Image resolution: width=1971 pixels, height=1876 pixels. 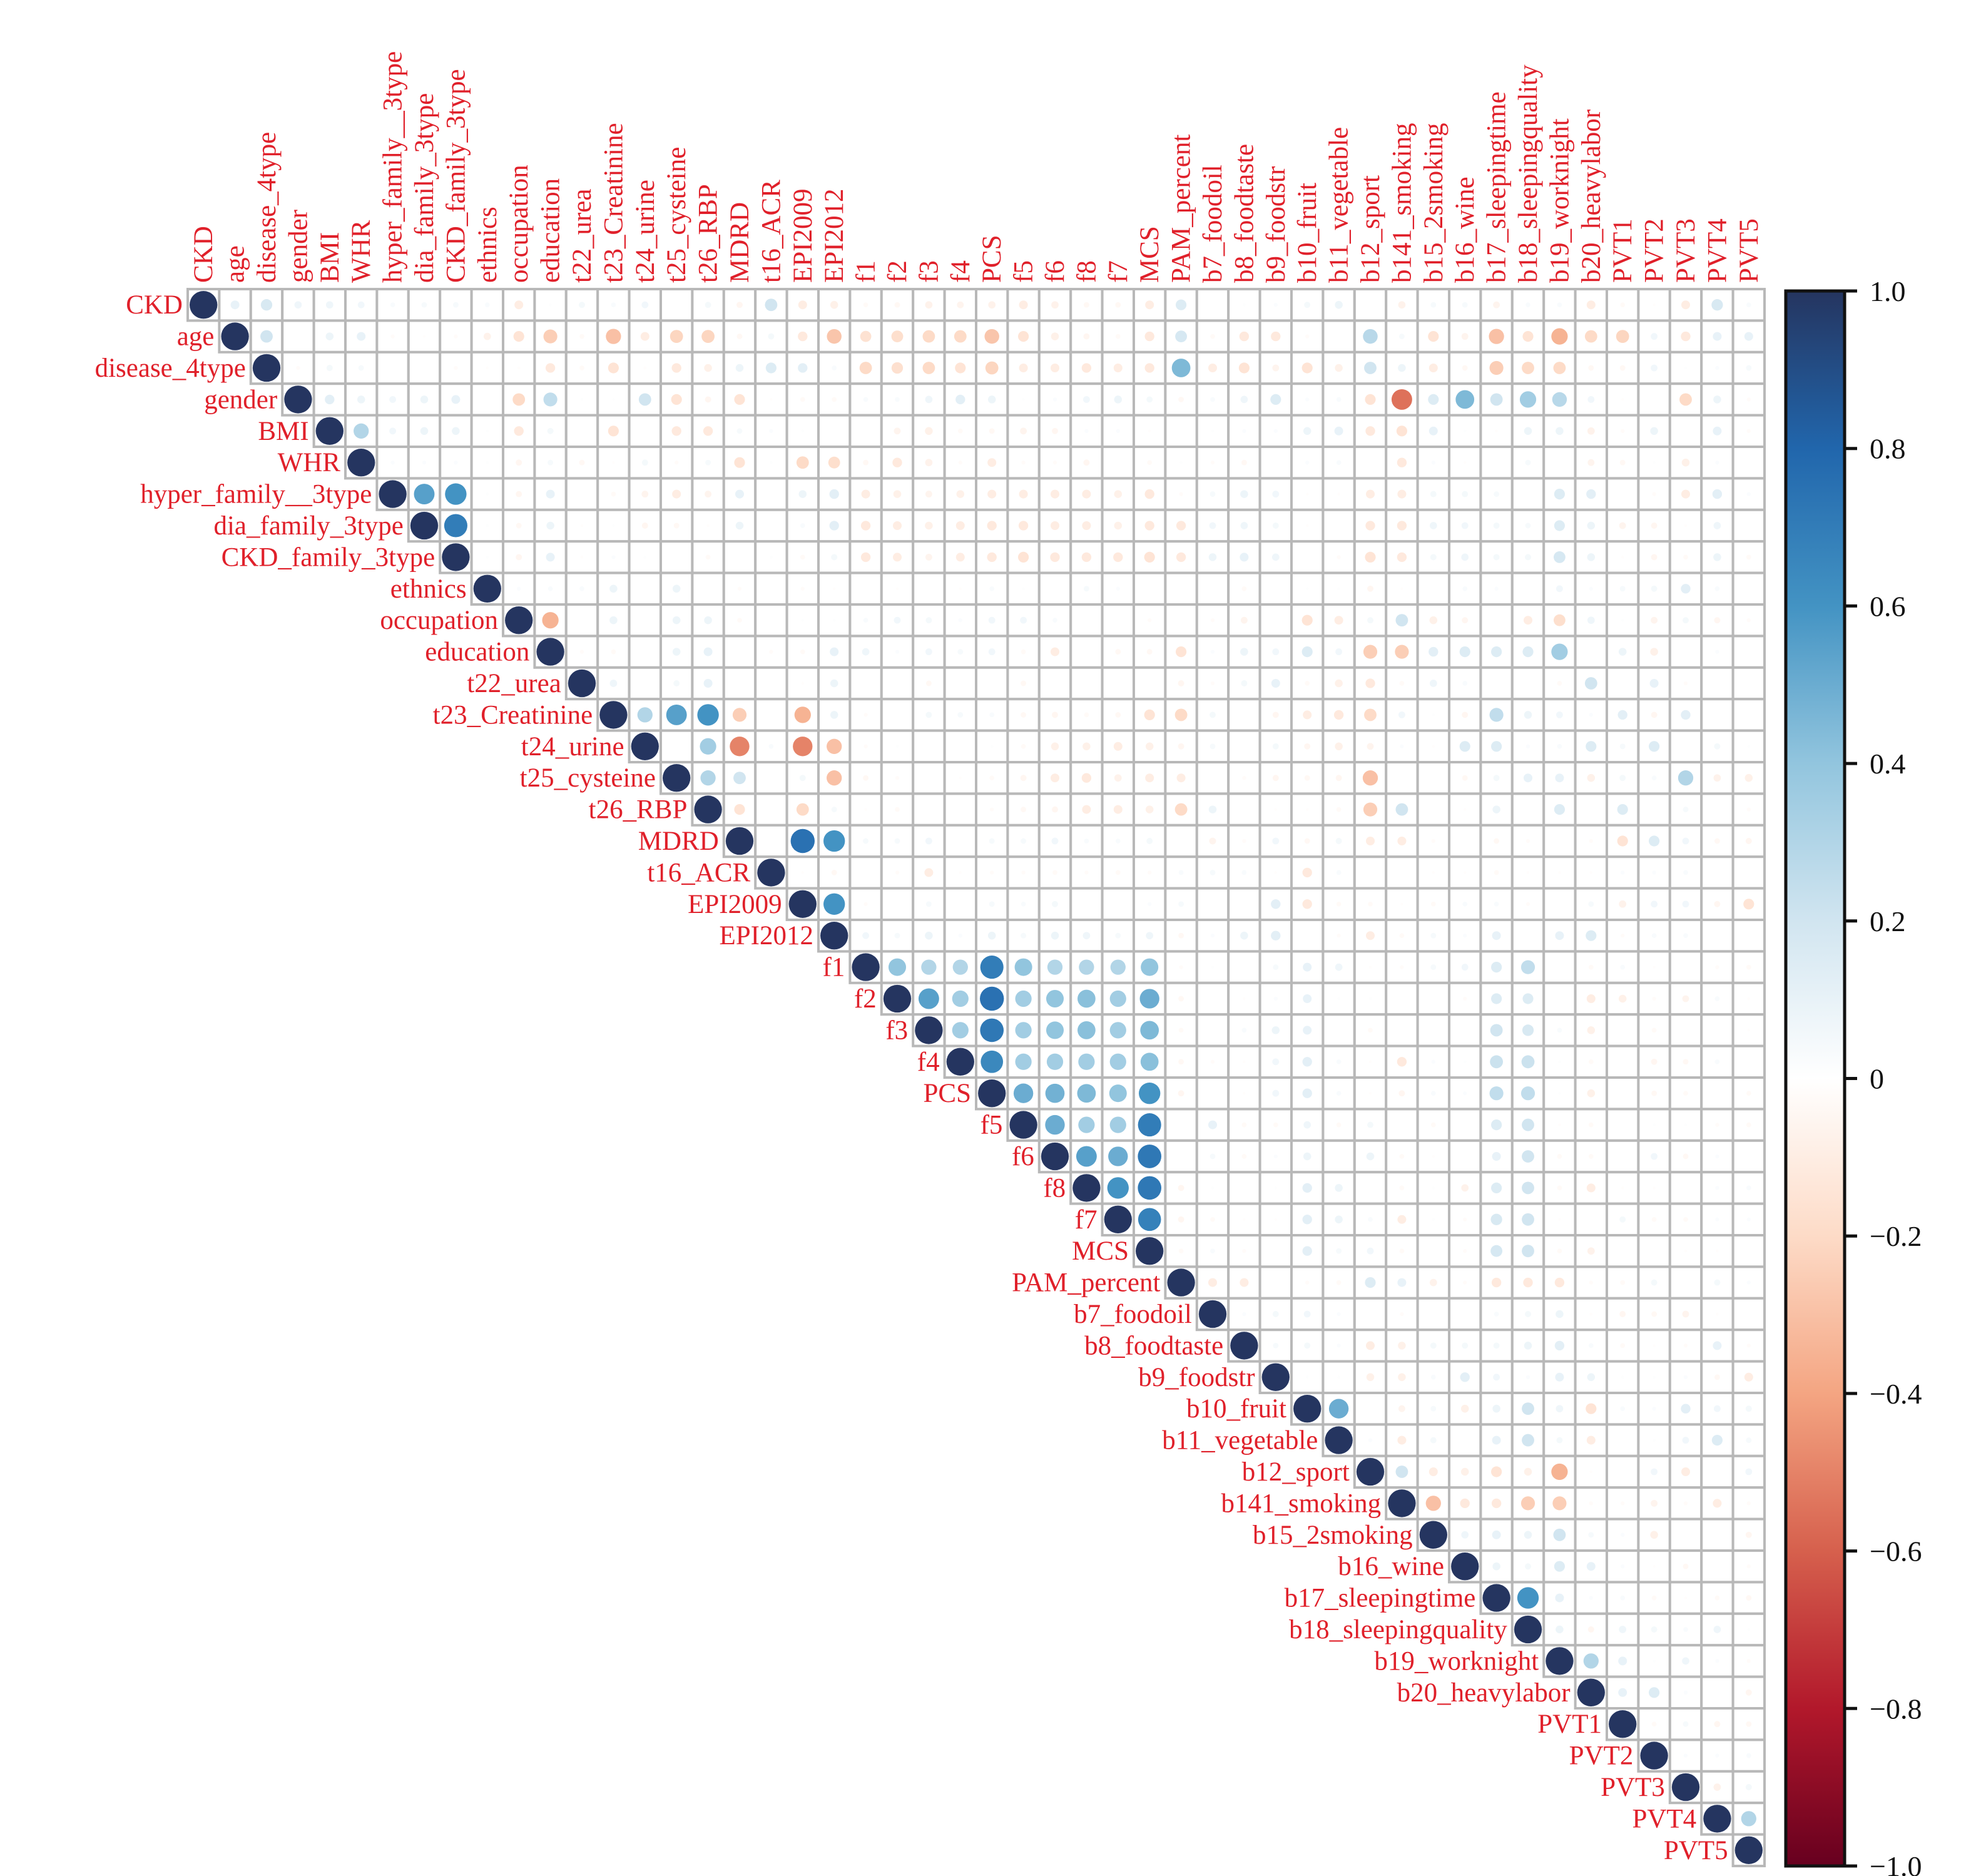 What do you see at coordinates (514, 684) in the screenshot?
I see `row-label: t22_urea` at bounding box center [514, 684].